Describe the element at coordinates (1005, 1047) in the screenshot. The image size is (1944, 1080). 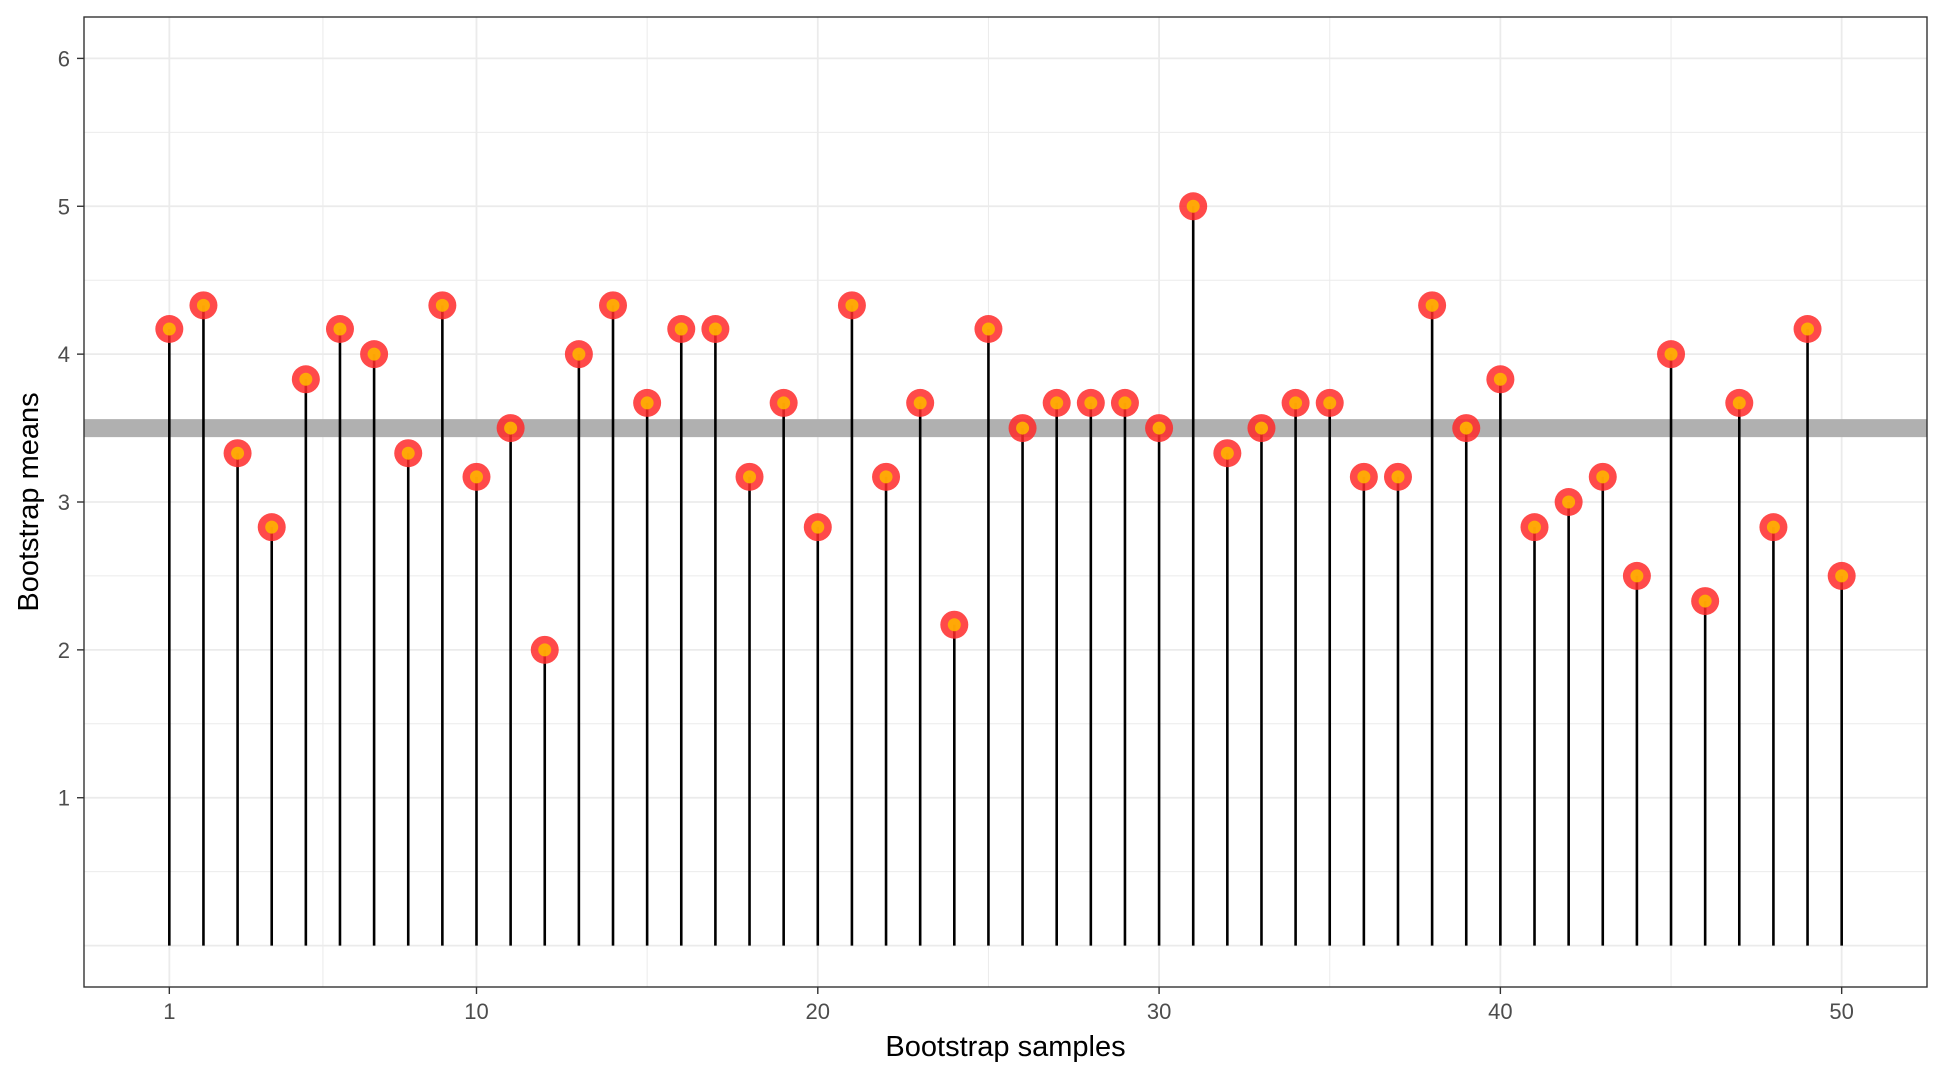
I see `x-axis-title: Bootstrap samples` at that location.